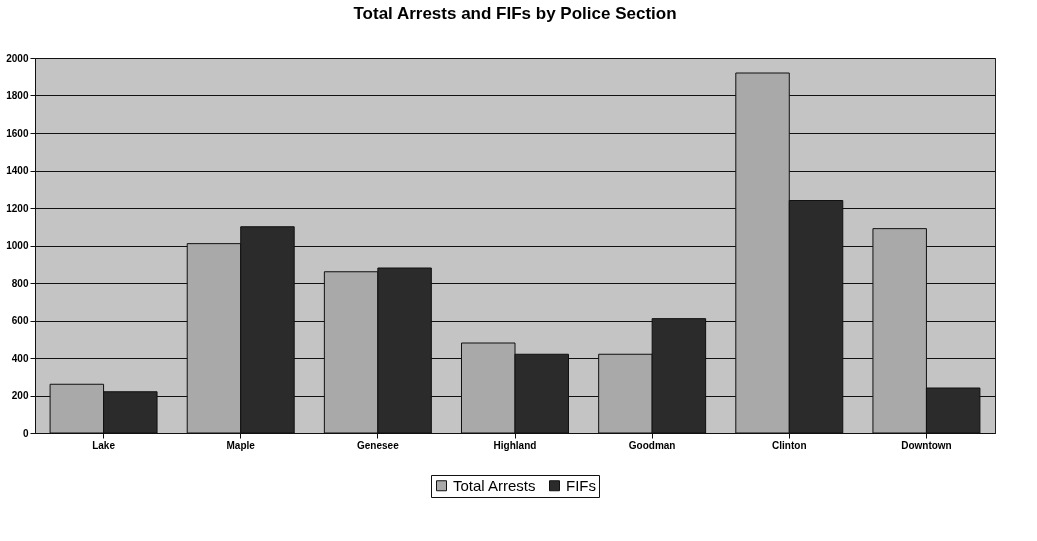  Describe the element at coordinates (25, 433) in the screenshot. I see `y-tick-label: 0` at that location.